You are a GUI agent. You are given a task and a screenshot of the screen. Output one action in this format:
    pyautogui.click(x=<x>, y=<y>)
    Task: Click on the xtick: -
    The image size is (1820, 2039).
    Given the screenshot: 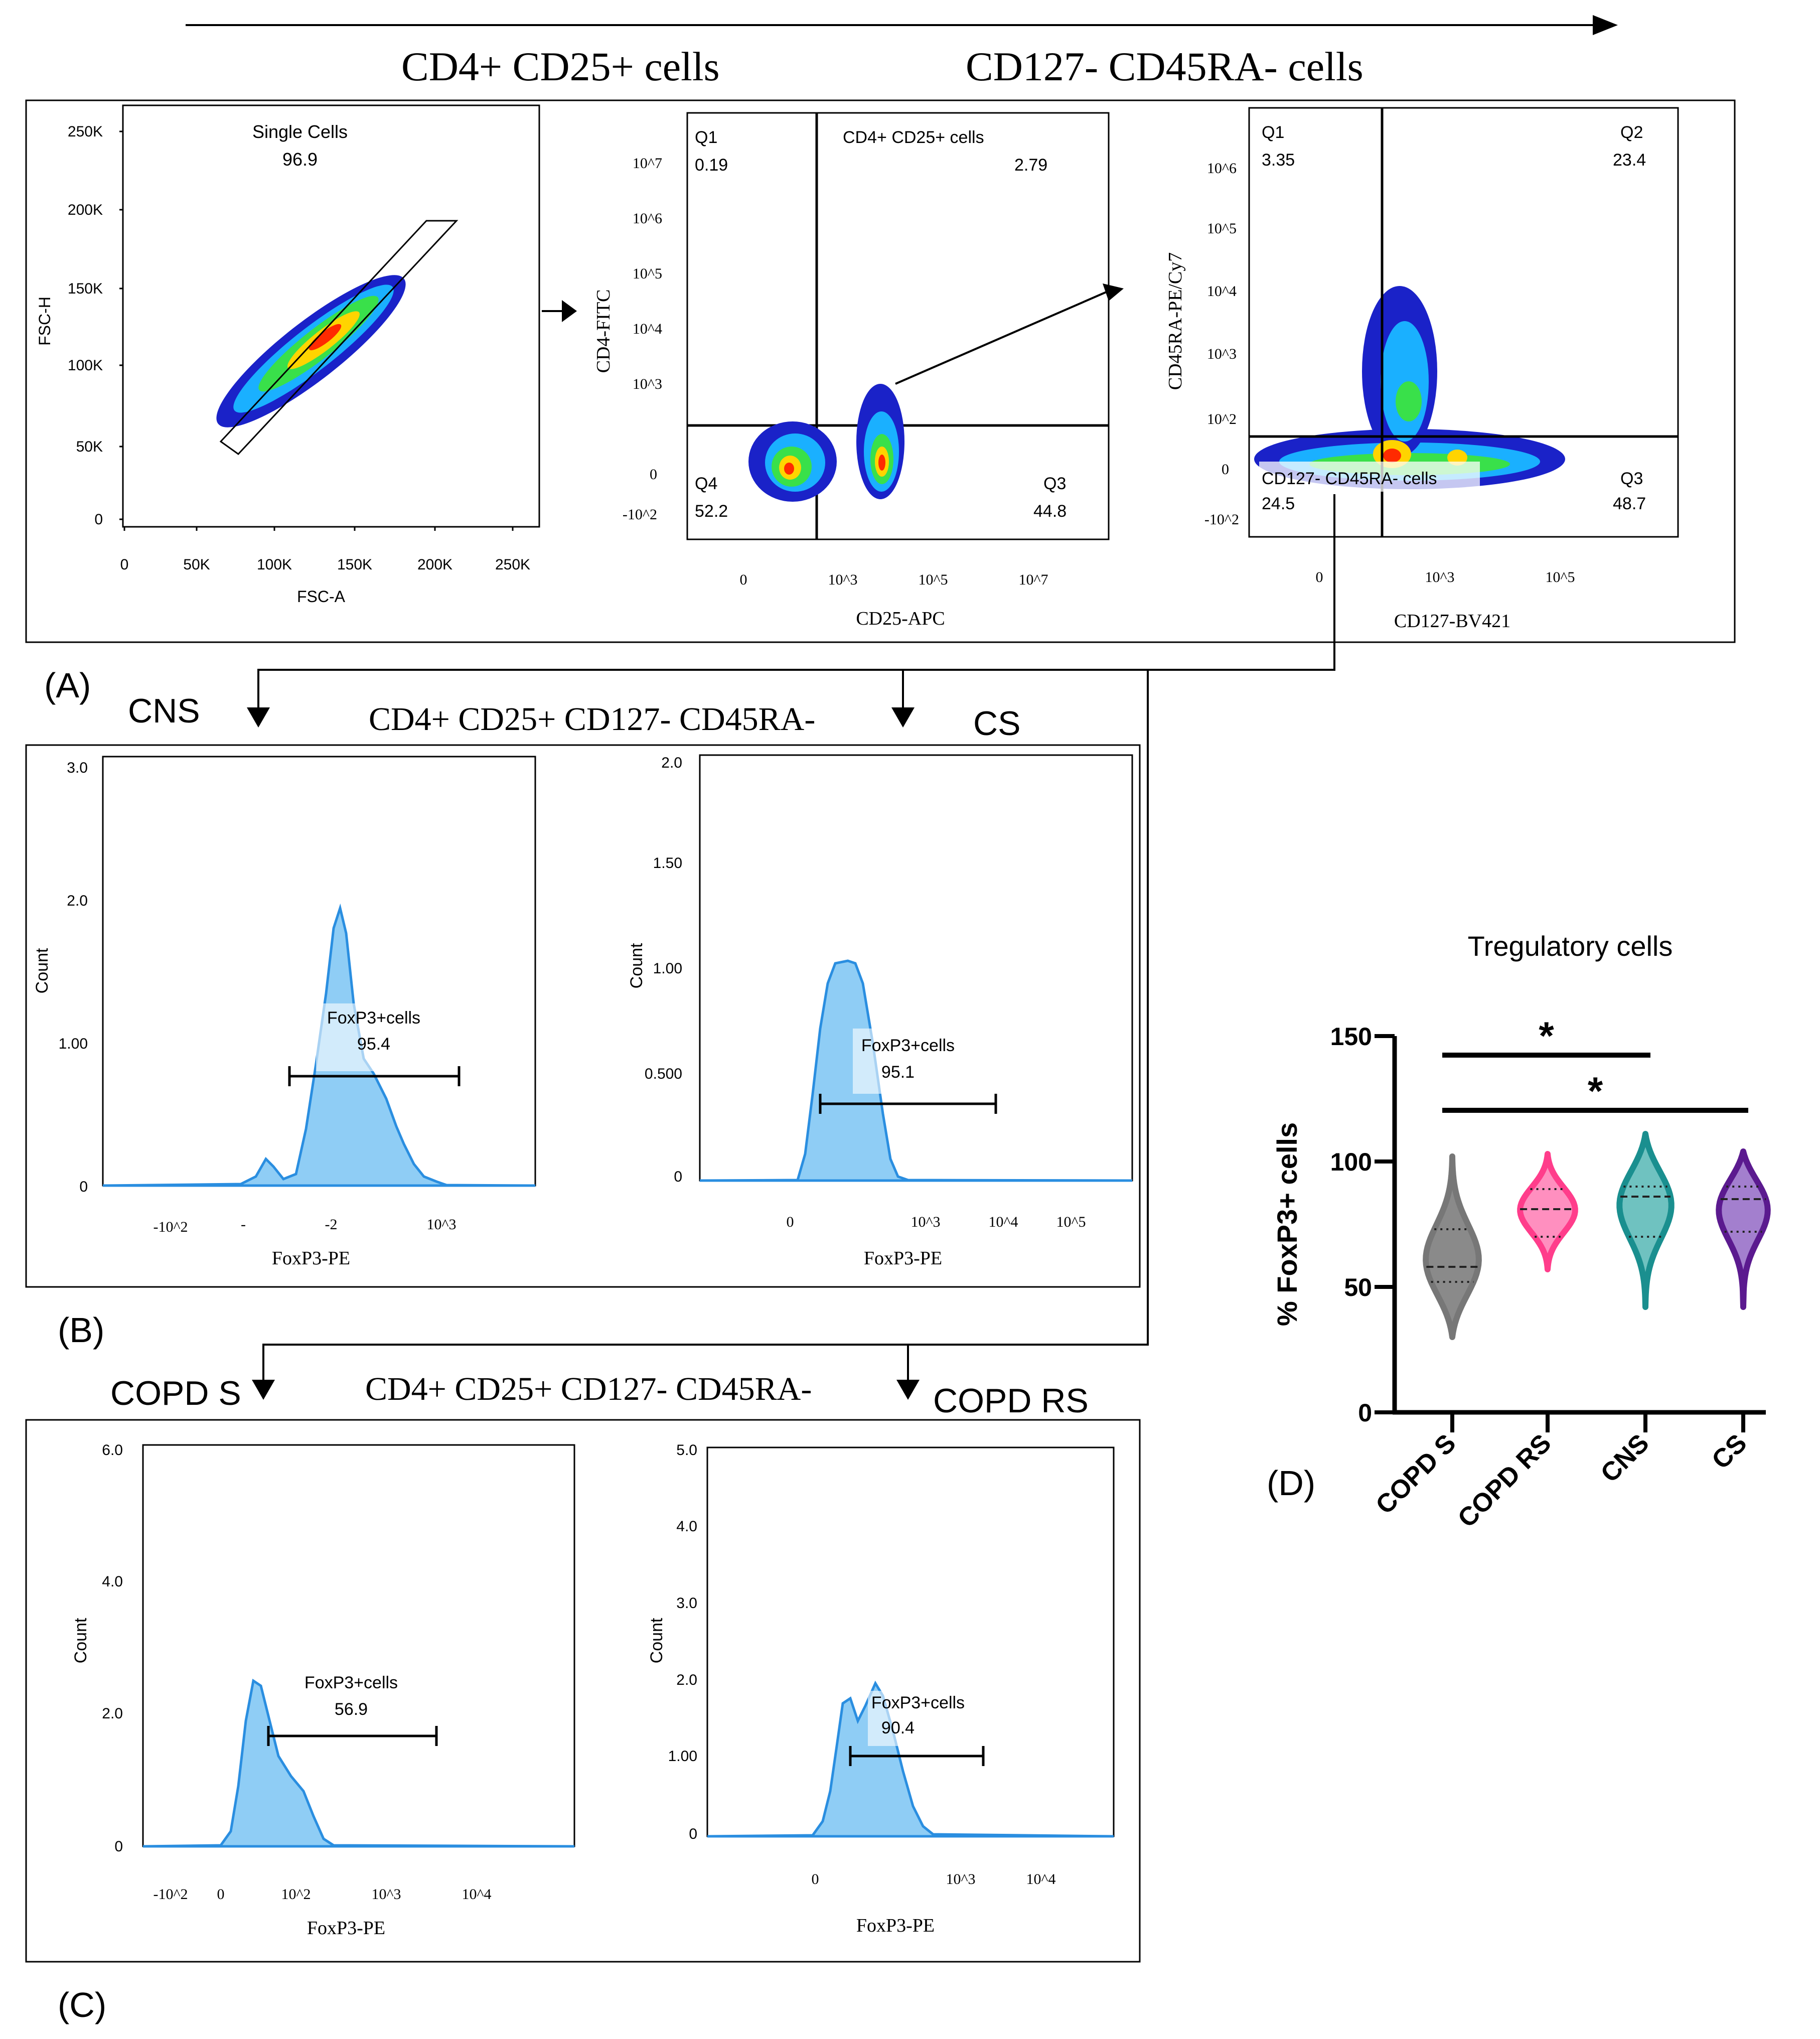 What is the action you would take?
    pyautogui.click(x=243, y=1225)
    